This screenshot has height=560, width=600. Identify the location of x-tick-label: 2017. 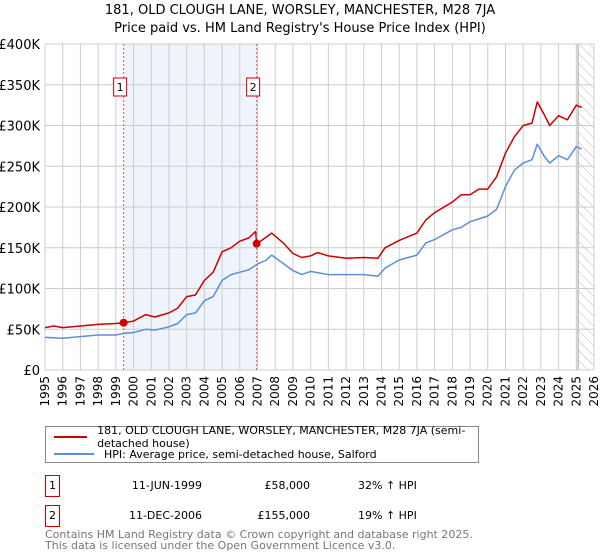
(435, 391).